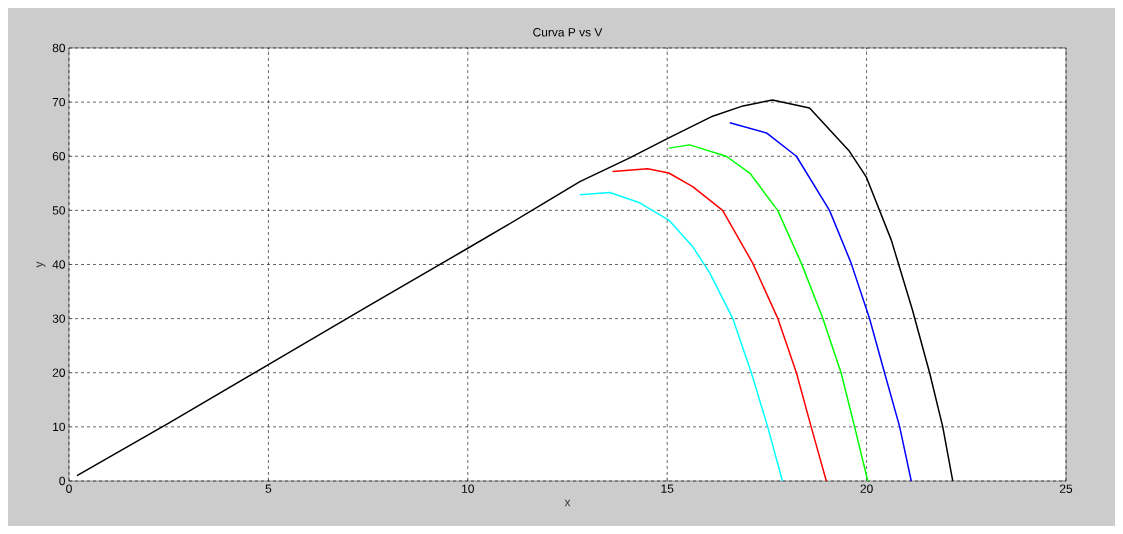 This screenshot has height=534, width=1123. Describe the element at coordinates (69, 488) in the screenshot. I see `x-tick-label: 0` at that location.